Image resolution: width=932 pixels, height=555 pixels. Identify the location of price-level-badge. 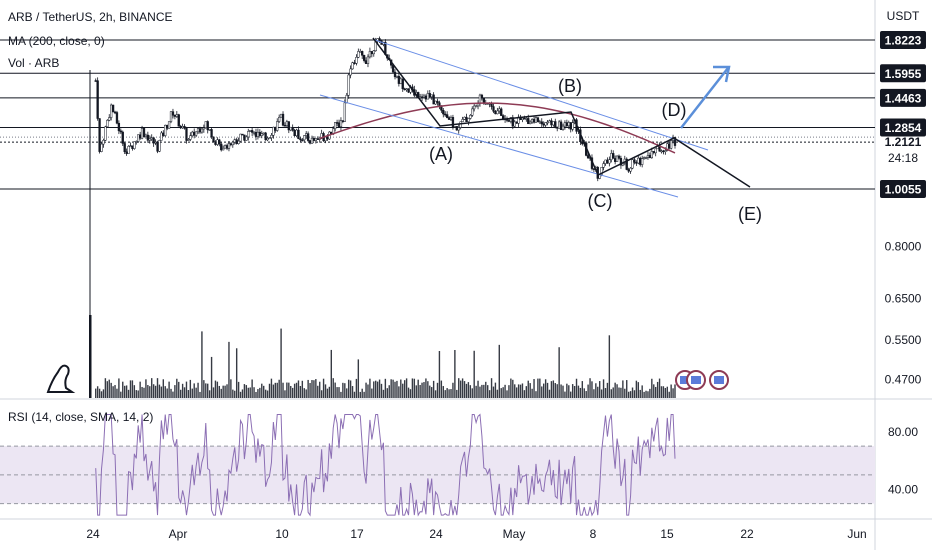
(903, 40).